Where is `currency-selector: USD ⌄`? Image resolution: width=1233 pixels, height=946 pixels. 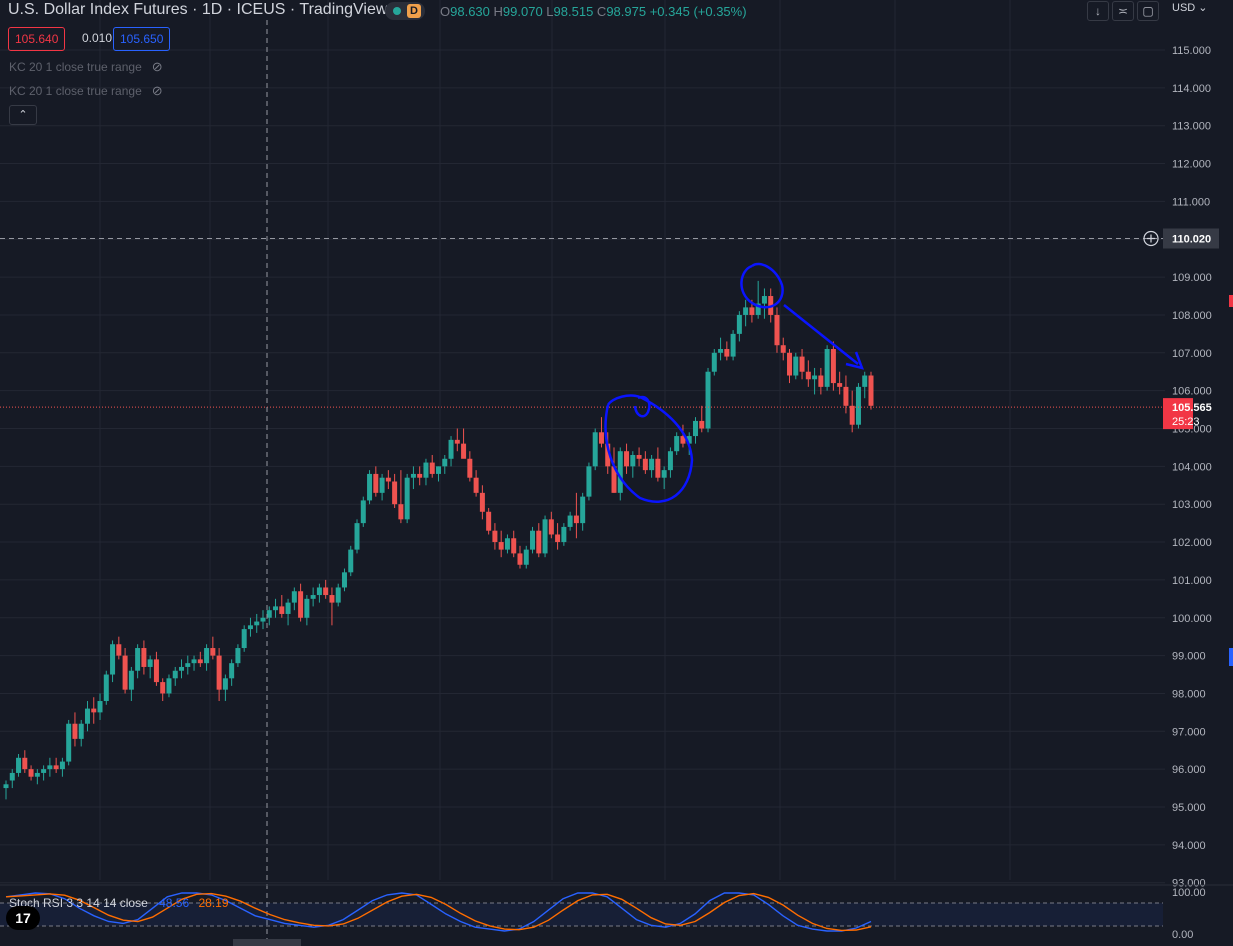 currency-selector: USD ⌄ is located at coordinates (1190, 8).